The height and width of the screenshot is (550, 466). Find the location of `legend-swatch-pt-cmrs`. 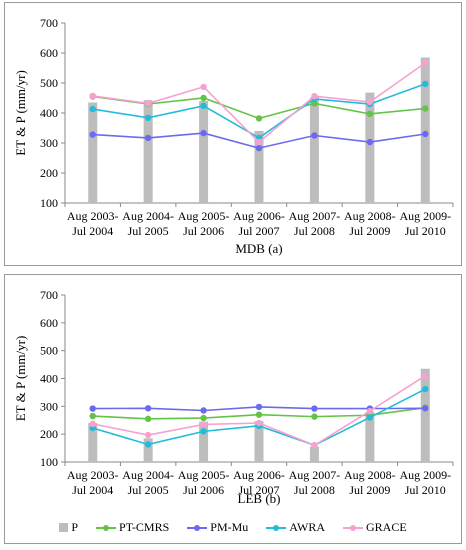

legend-swatch-pt-cmrs is located at coordinates (106, 528).